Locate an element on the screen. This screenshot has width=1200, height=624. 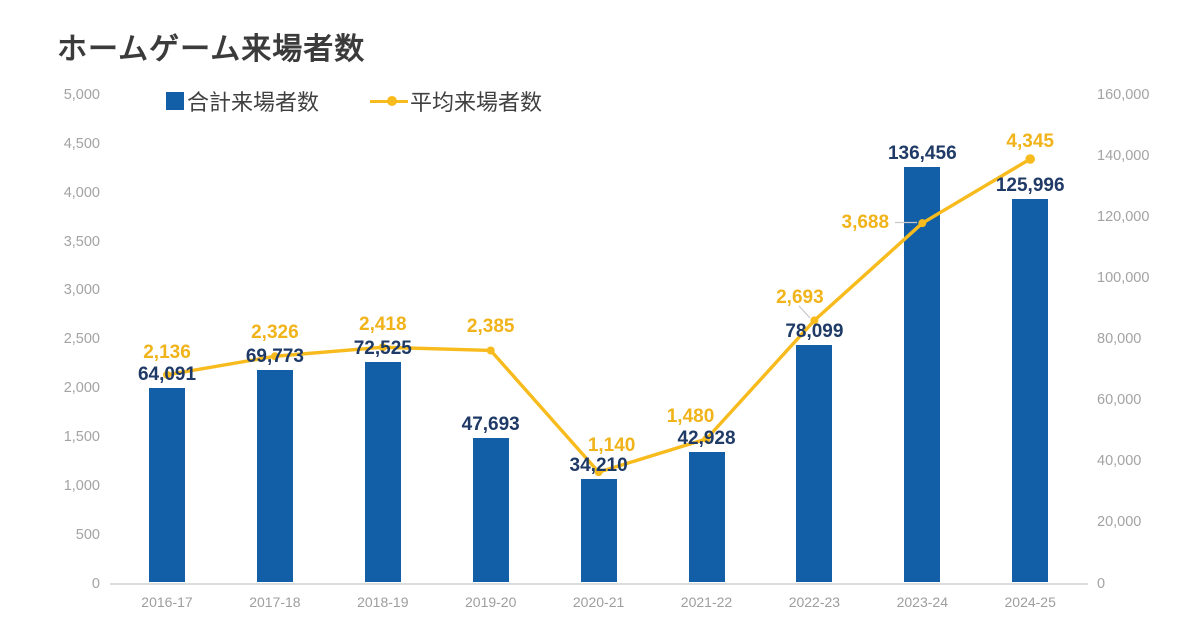
bar-value-label: 34,210 is located at coordinates (598, 466).